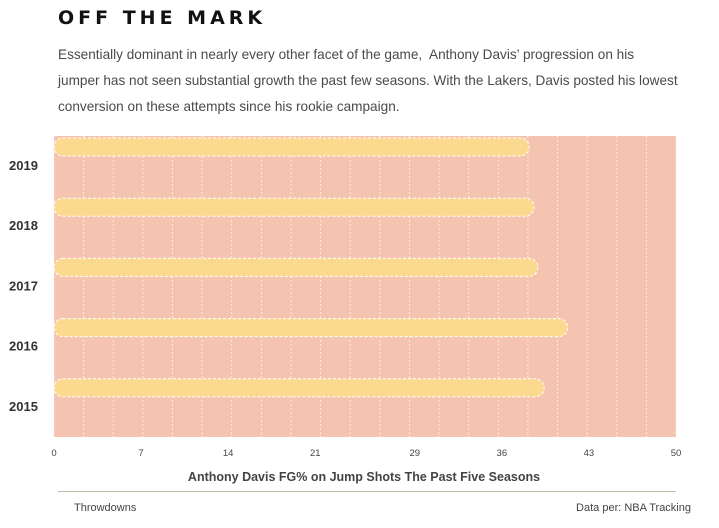  I want to click on x-tick-labels: 0 7 14 21 29 36 43 50, so click(366, 453).